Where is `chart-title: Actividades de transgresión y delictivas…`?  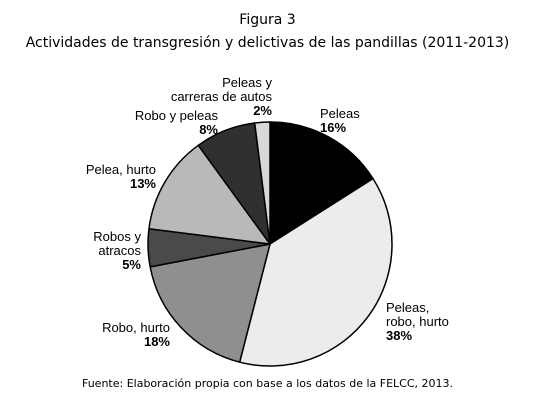 chart-title: Actividades de transgresión y delictivas… is located at coordinates (267, 43).